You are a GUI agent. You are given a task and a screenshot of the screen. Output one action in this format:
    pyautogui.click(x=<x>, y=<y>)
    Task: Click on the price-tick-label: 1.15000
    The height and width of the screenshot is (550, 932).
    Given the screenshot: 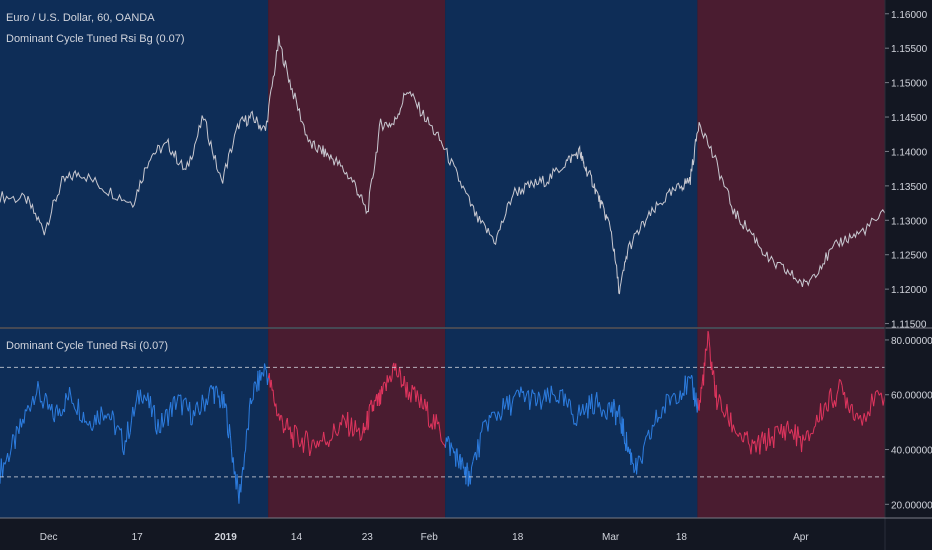 What is the action you would take?
    pyautogui.click(x=909, y=84)
    